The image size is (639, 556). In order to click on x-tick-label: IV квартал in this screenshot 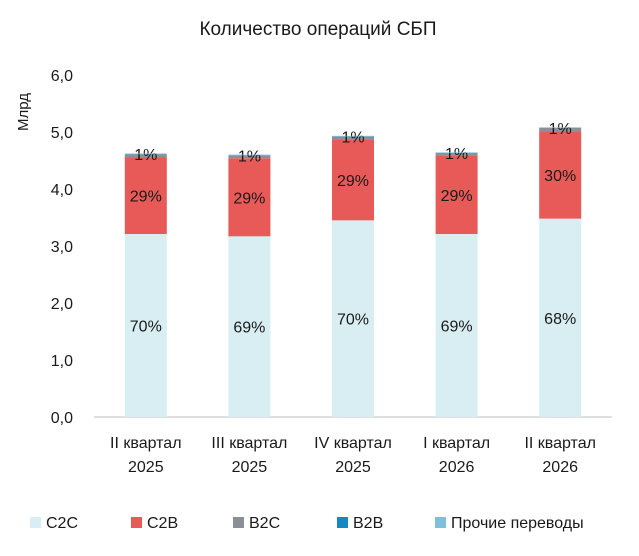, I will do `click(353, 443)`.